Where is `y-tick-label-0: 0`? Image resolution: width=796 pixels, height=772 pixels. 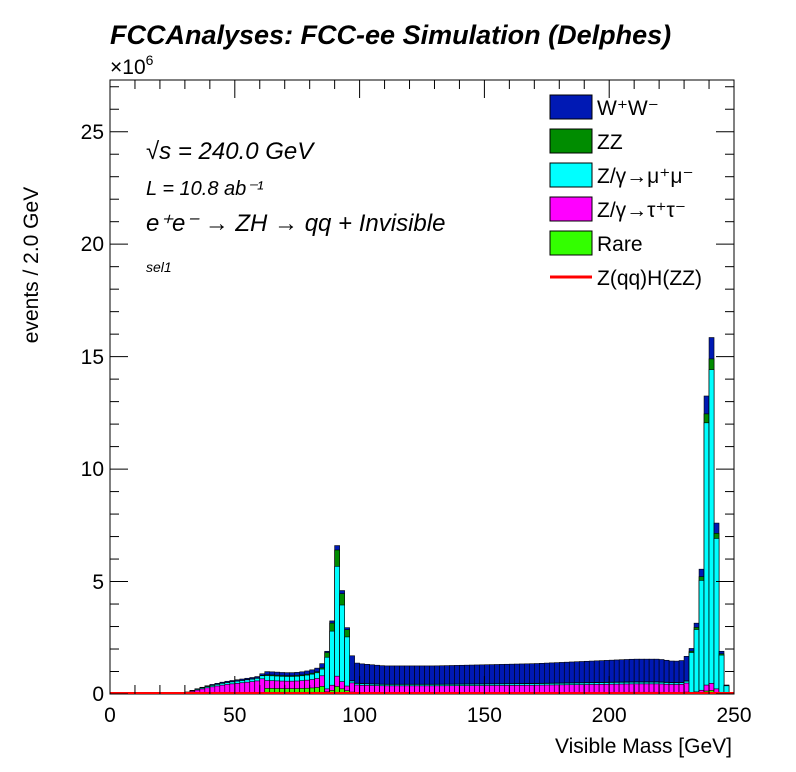
y-tick-label-0: 0 is located at coordinates (98, 694).